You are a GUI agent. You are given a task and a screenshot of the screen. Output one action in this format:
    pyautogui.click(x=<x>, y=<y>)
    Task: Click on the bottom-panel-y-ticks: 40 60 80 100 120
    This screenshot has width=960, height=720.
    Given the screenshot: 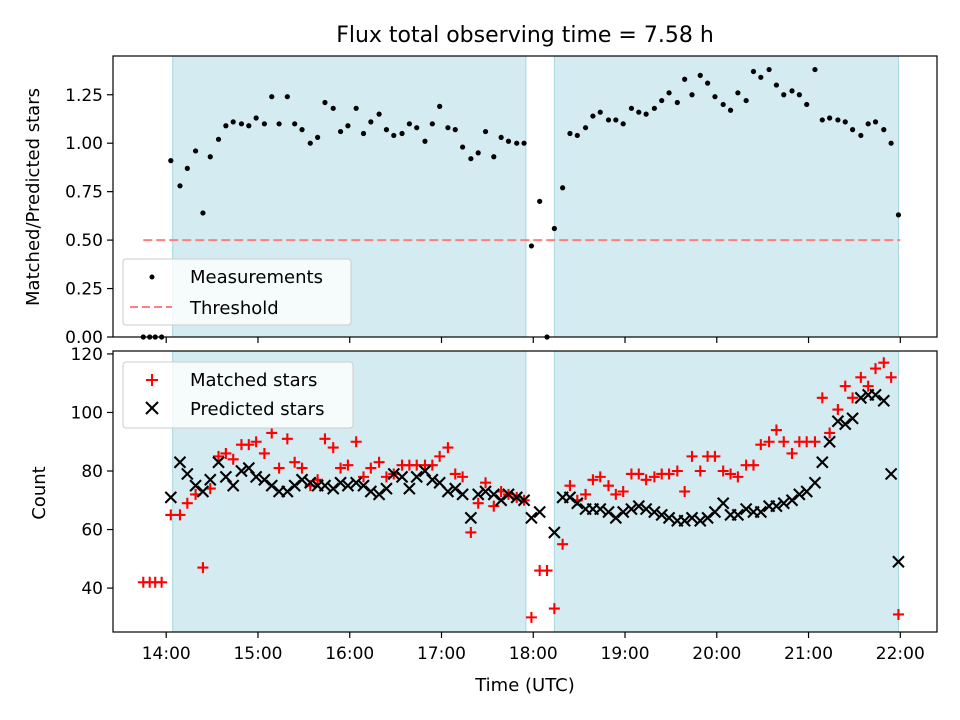 What is the action you would take?
    pyautogui.click(x=92, y=472)
    